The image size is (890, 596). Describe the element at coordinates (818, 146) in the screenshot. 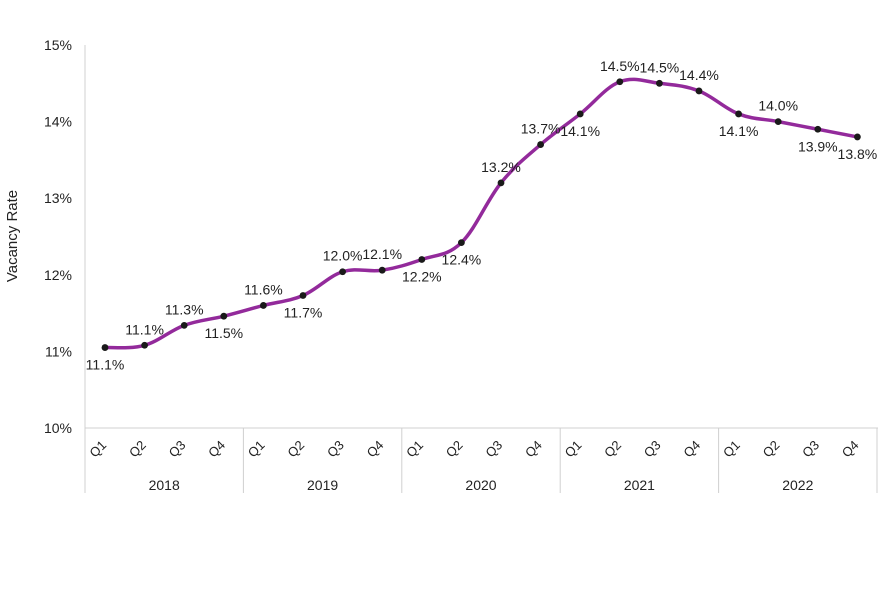

I see `data-label: 13.9%` at that location.